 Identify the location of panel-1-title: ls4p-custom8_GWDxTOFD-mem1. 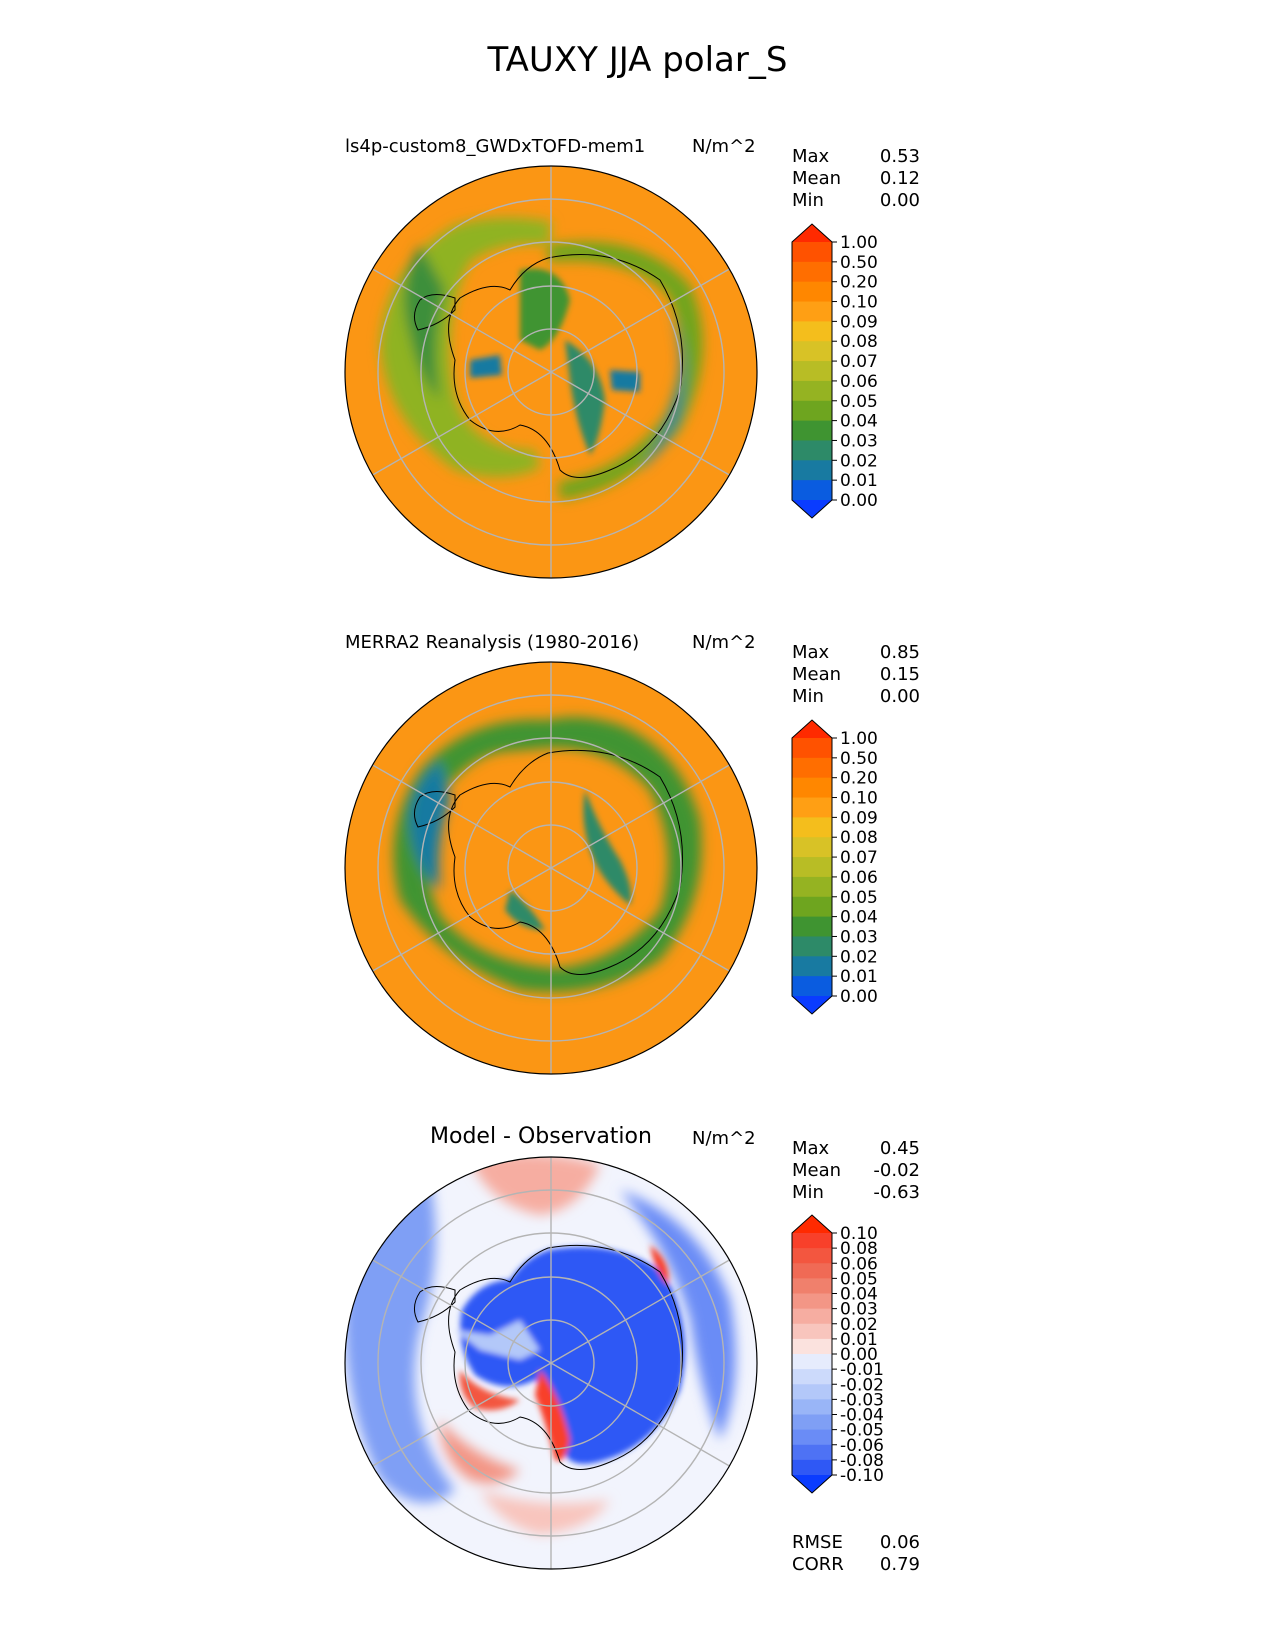
(495, 146).